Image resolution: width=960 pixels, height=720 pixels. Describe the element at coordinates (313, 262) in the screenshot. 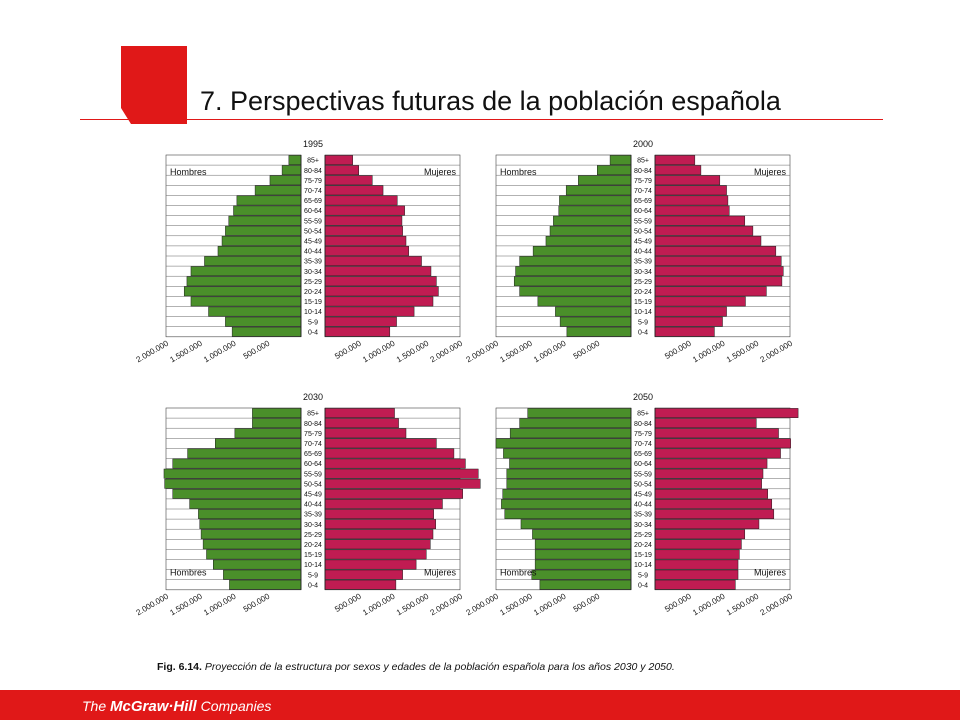

I see `age-group-label: 35-39` at that location.